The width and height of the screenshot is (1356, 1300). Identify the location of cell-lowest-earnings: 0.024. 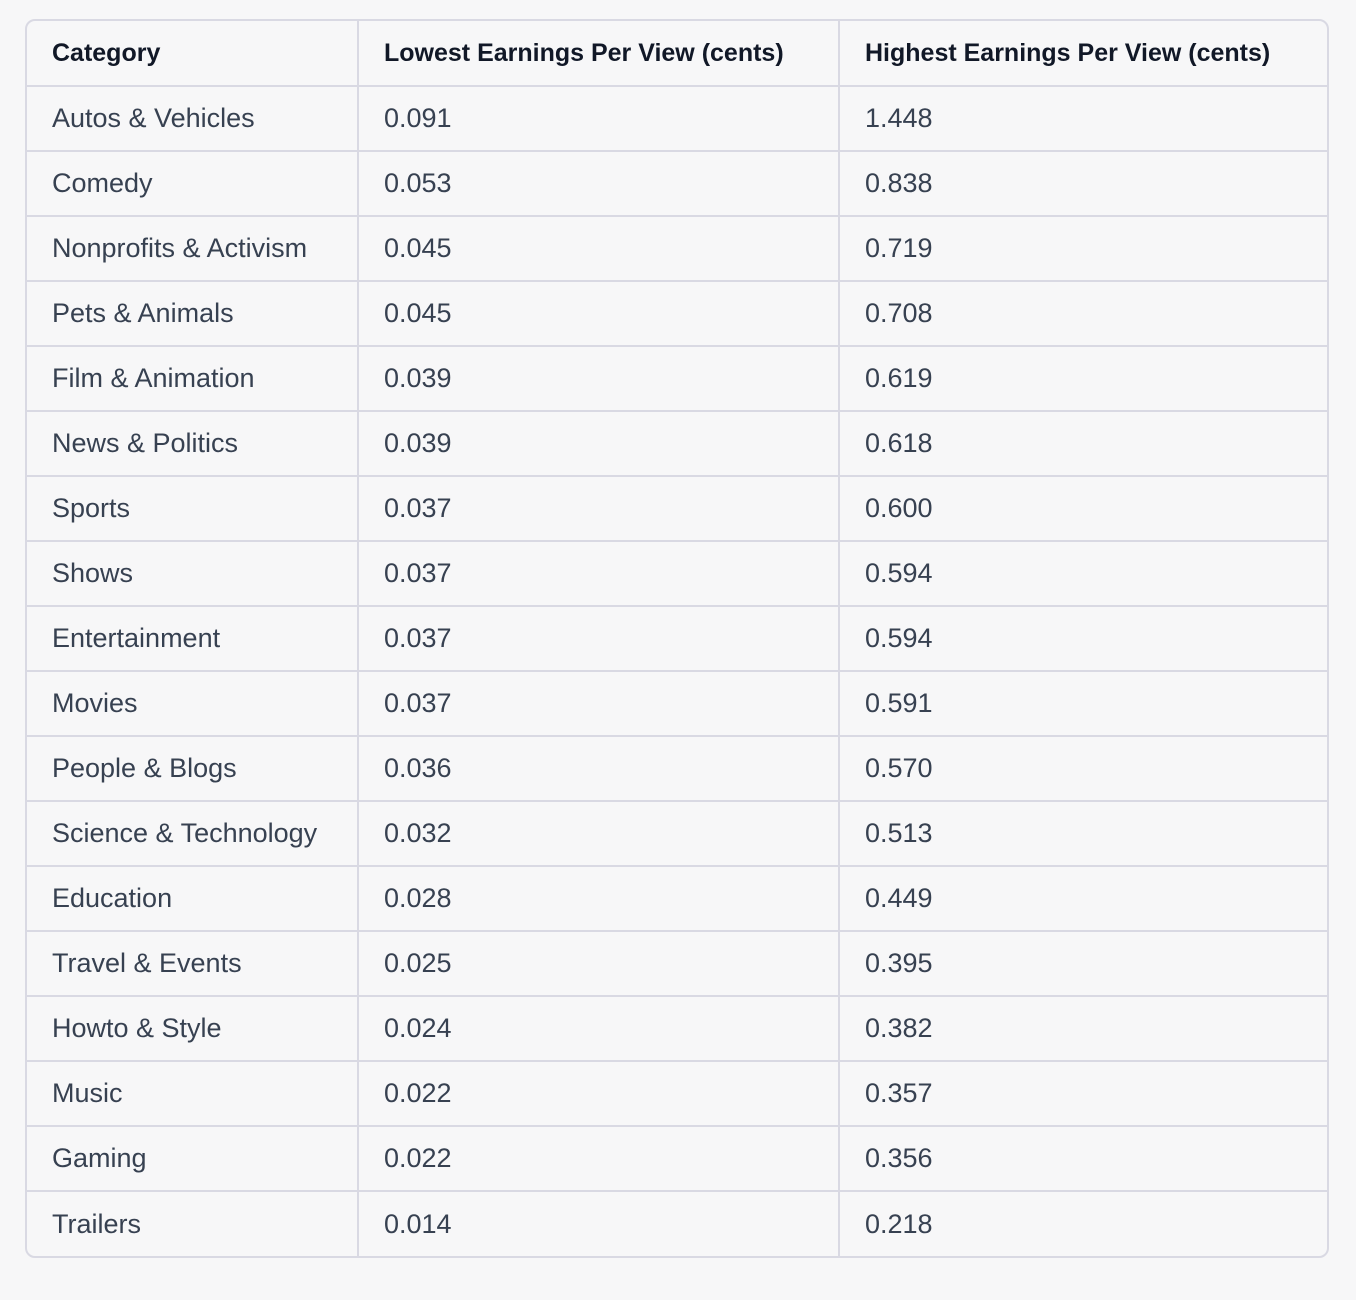
(599, 1029).